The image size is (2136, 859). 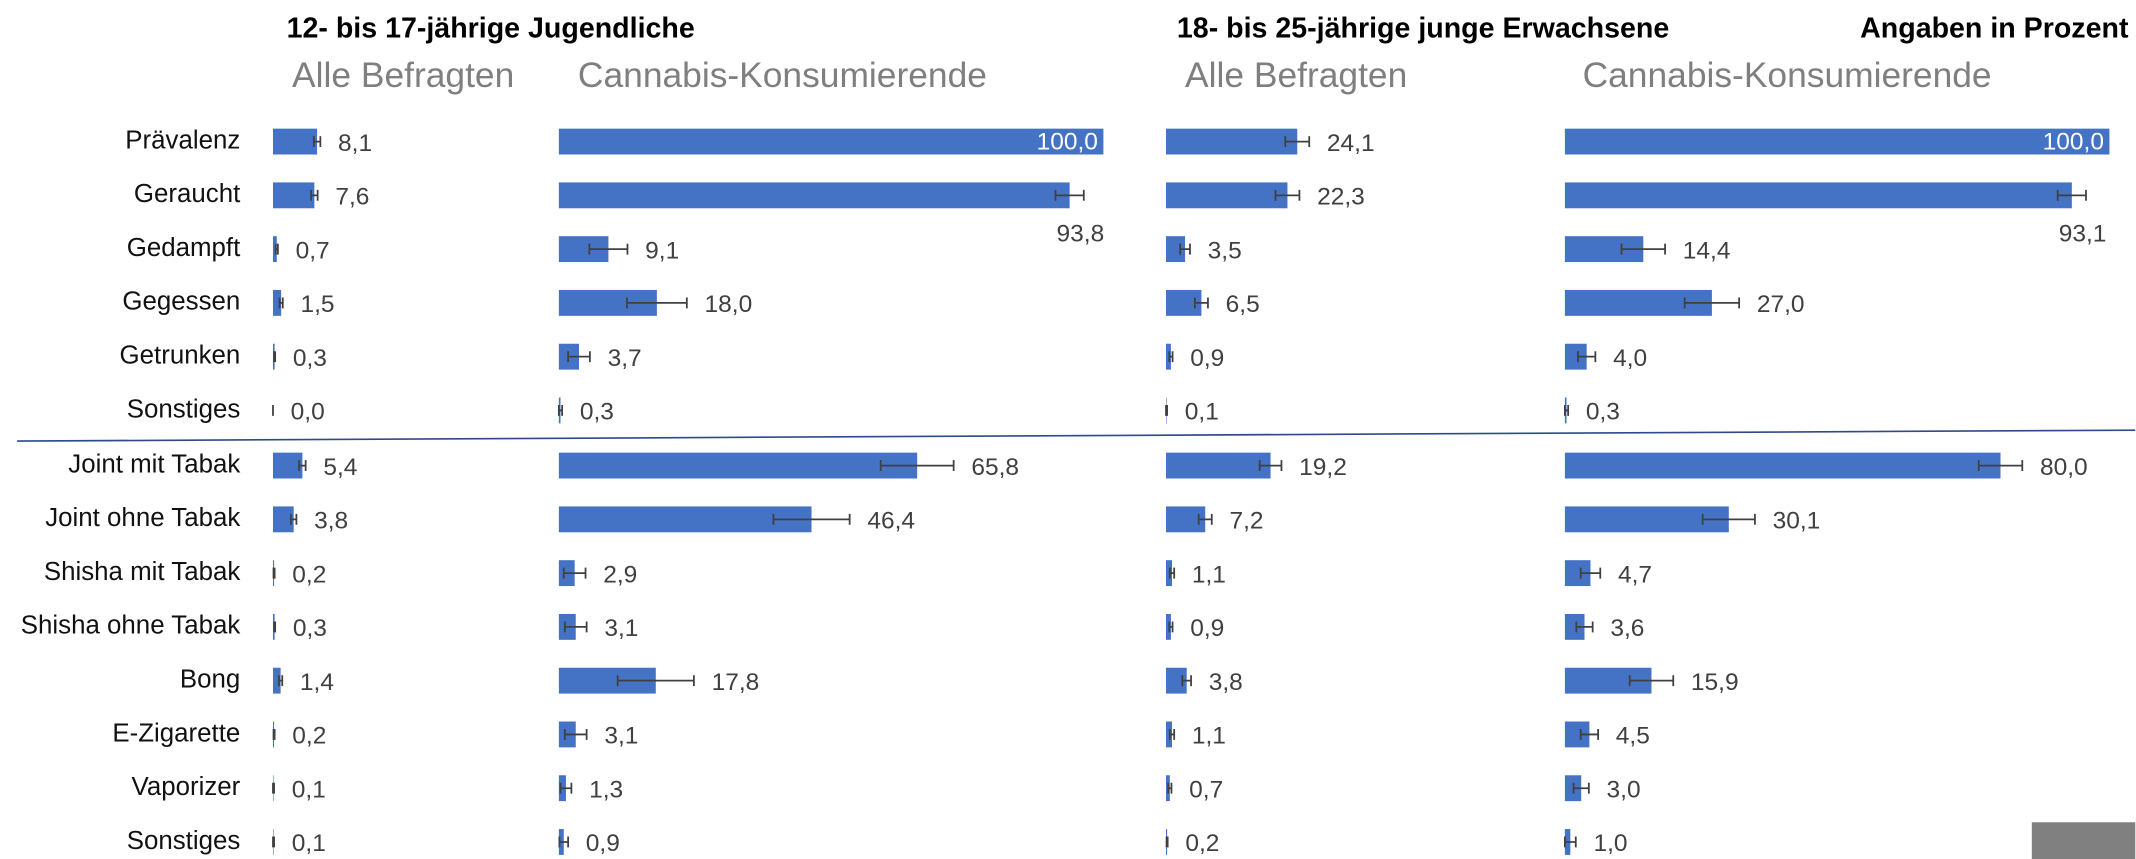 I want to click on value-label: 6,5, so click(x=1243, y=304).